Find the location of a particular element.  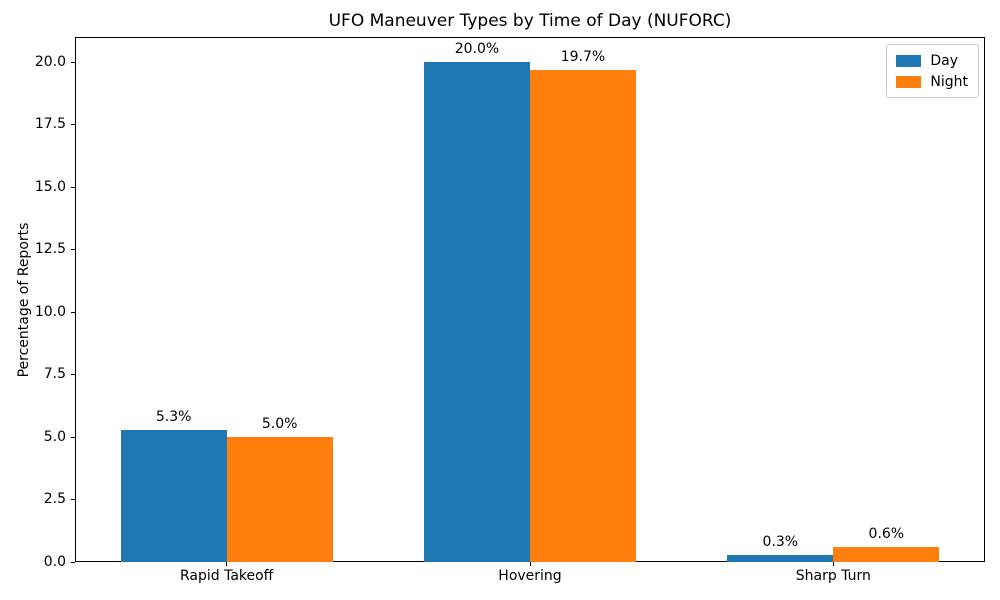

bar-value-label: 0.3% is located at coordinates (780, 541).